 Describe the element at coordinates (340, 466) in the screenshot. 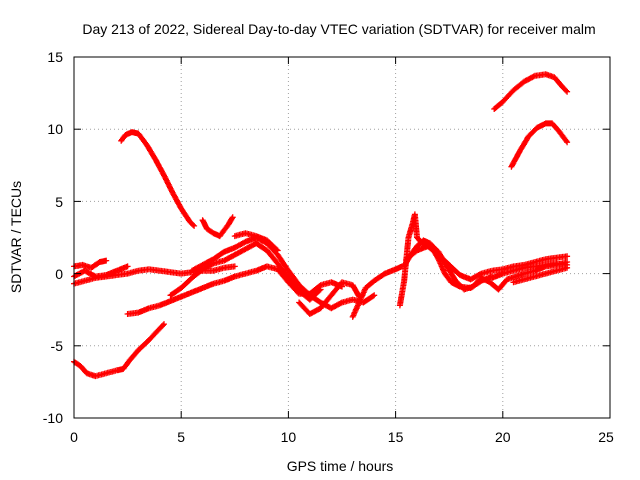

I see `x-axis-title: GPS time / hours` at that location.